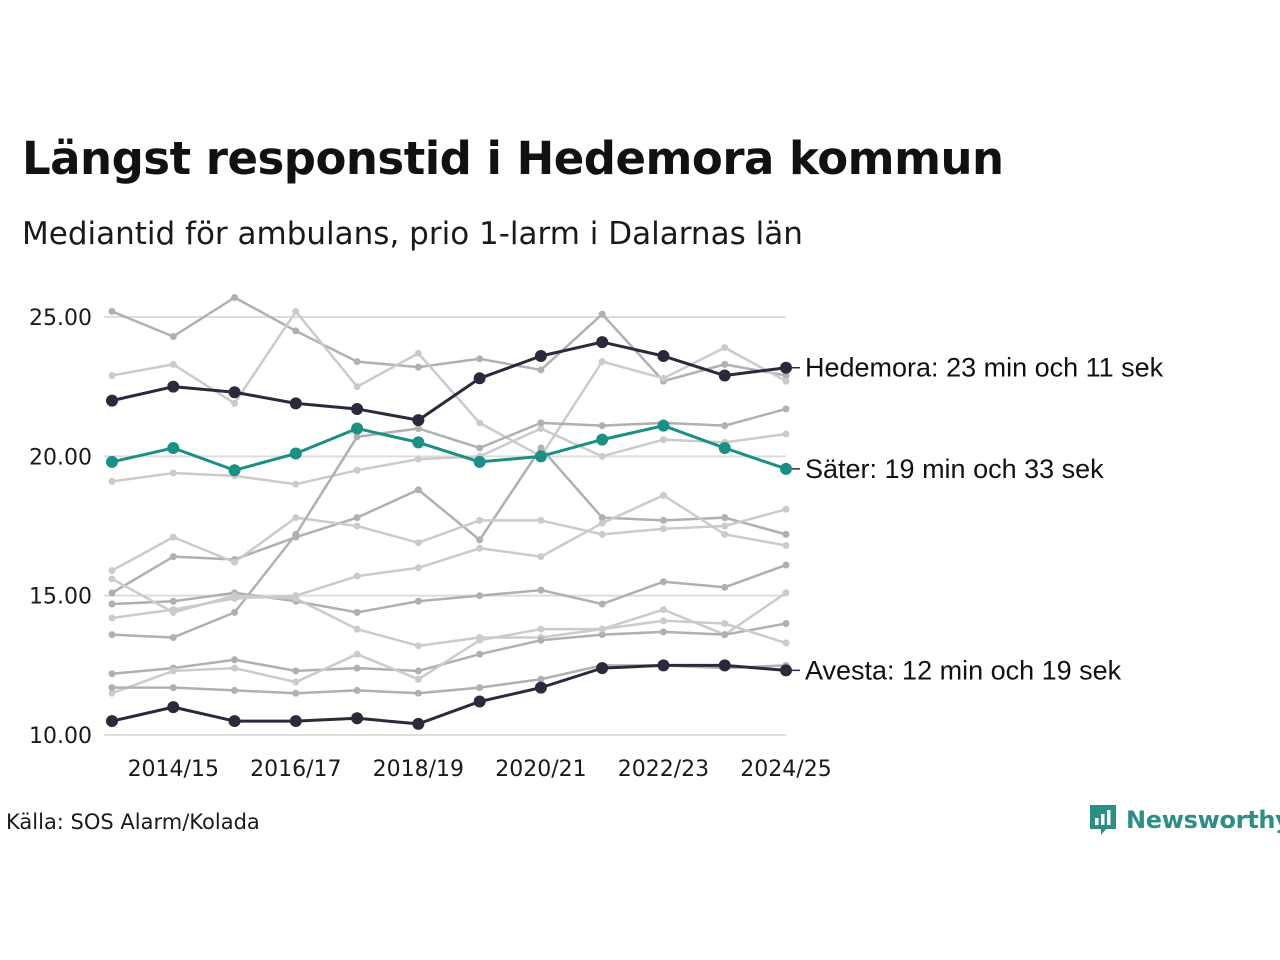 This screenshot has width=1280, height=960. What do you see at coordinates (60, 597) in the screenshot?
I see `y-tick-label: 15.00` at bounding box center [60, 597].